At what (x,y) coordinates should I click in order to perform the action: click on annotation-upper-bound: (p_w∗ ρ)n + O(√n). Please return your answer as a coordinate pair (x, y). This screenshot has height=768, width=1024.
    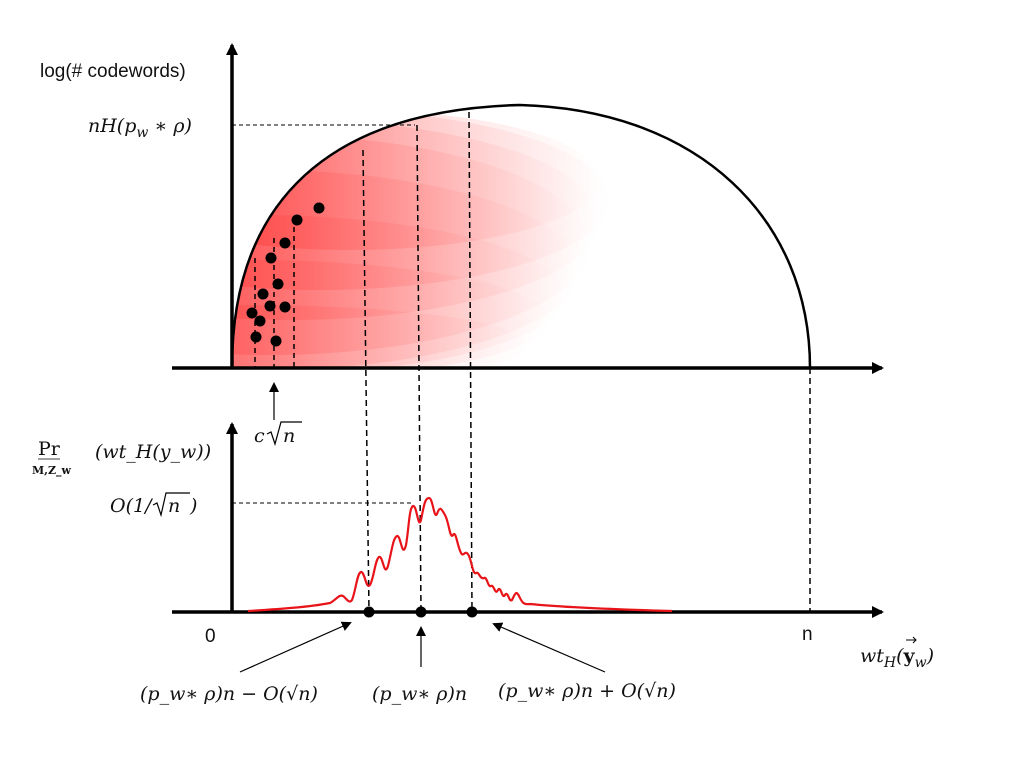
    Looking at the image, I should click on (587, 691).